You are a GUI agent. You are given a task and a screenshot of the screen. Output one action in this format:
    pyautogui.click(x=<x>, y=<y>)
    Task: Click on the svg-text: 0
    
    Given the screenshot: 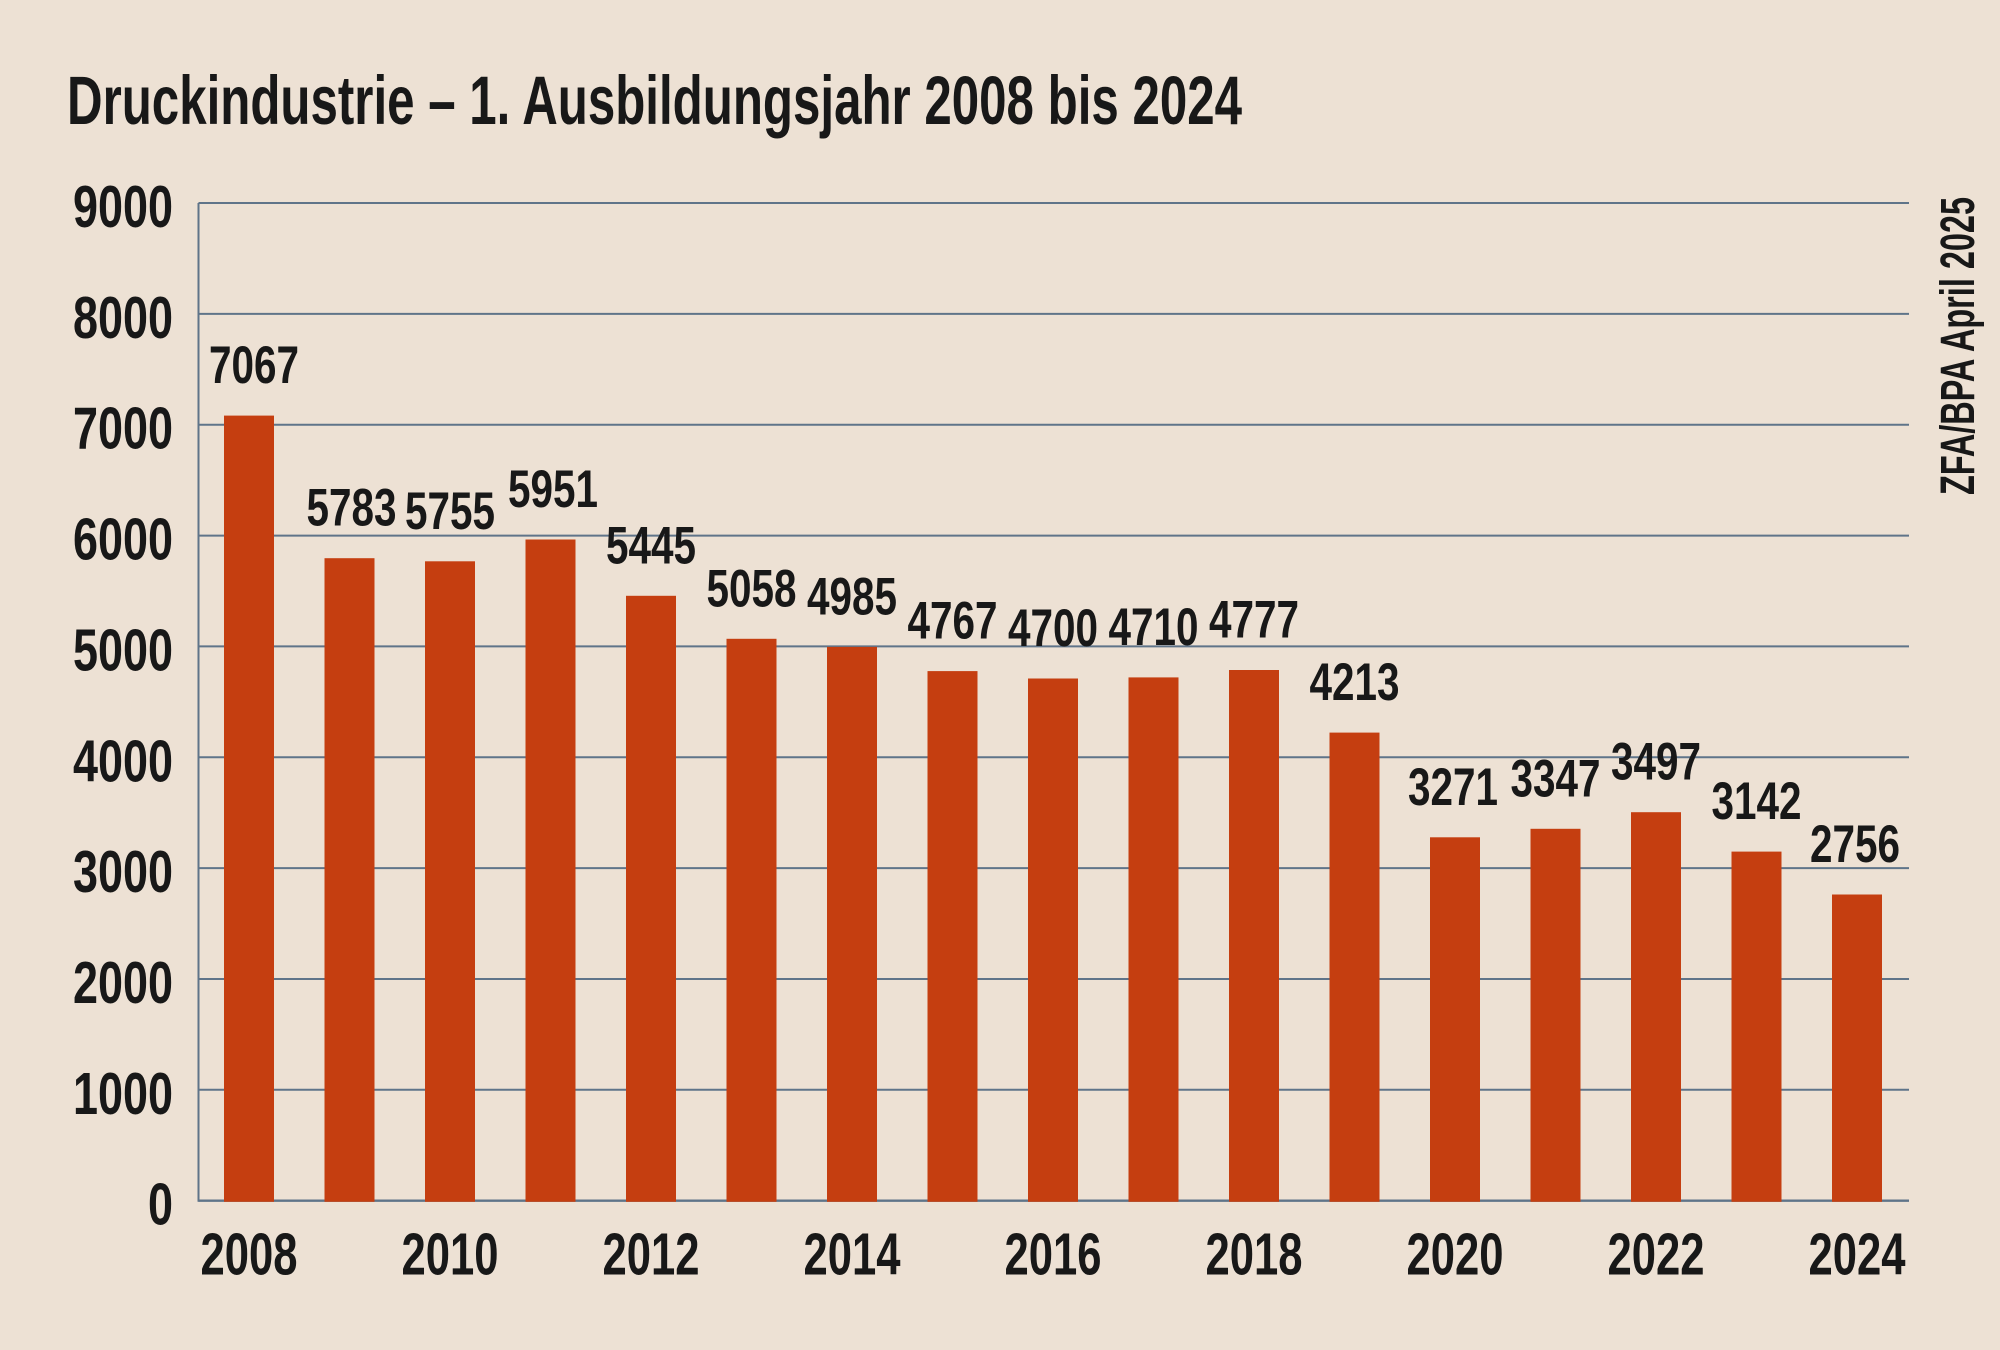 What is the action you would take?
    pyautogui.click(x=160, y=1204)
    